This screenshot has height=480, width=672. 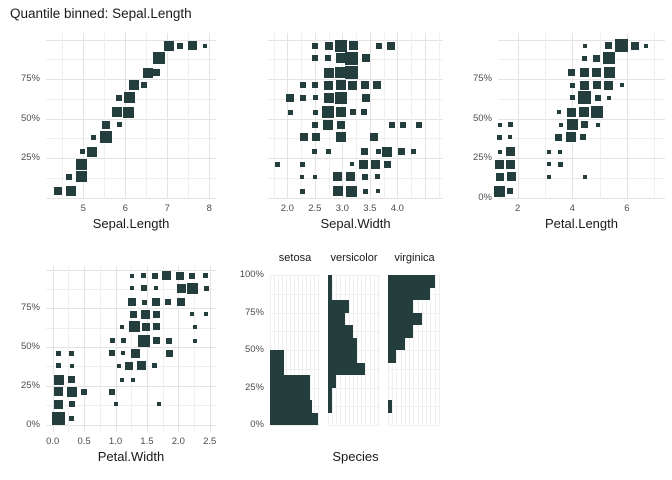 I want to click on x-axis-title-petal-length: Petal.Length, so click(x=581, y=223).